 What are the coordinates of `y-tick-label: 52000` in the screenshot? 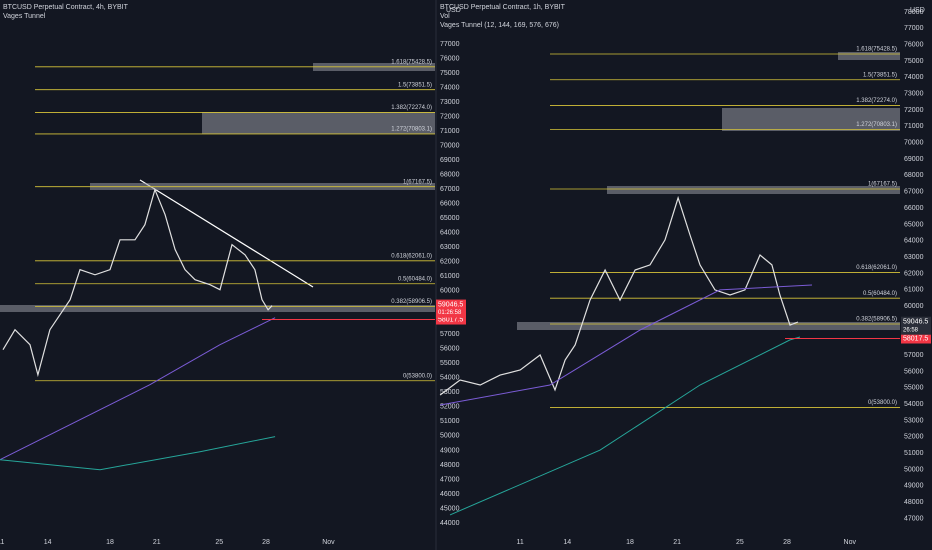 It's located at (914, 437).